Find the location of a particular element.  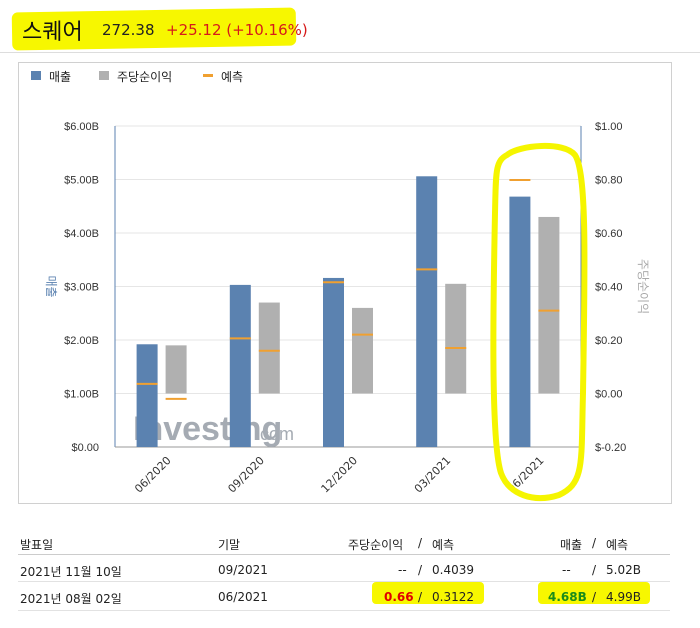

right-tick-label: $-0.20 is located at coordinates (610, 448).